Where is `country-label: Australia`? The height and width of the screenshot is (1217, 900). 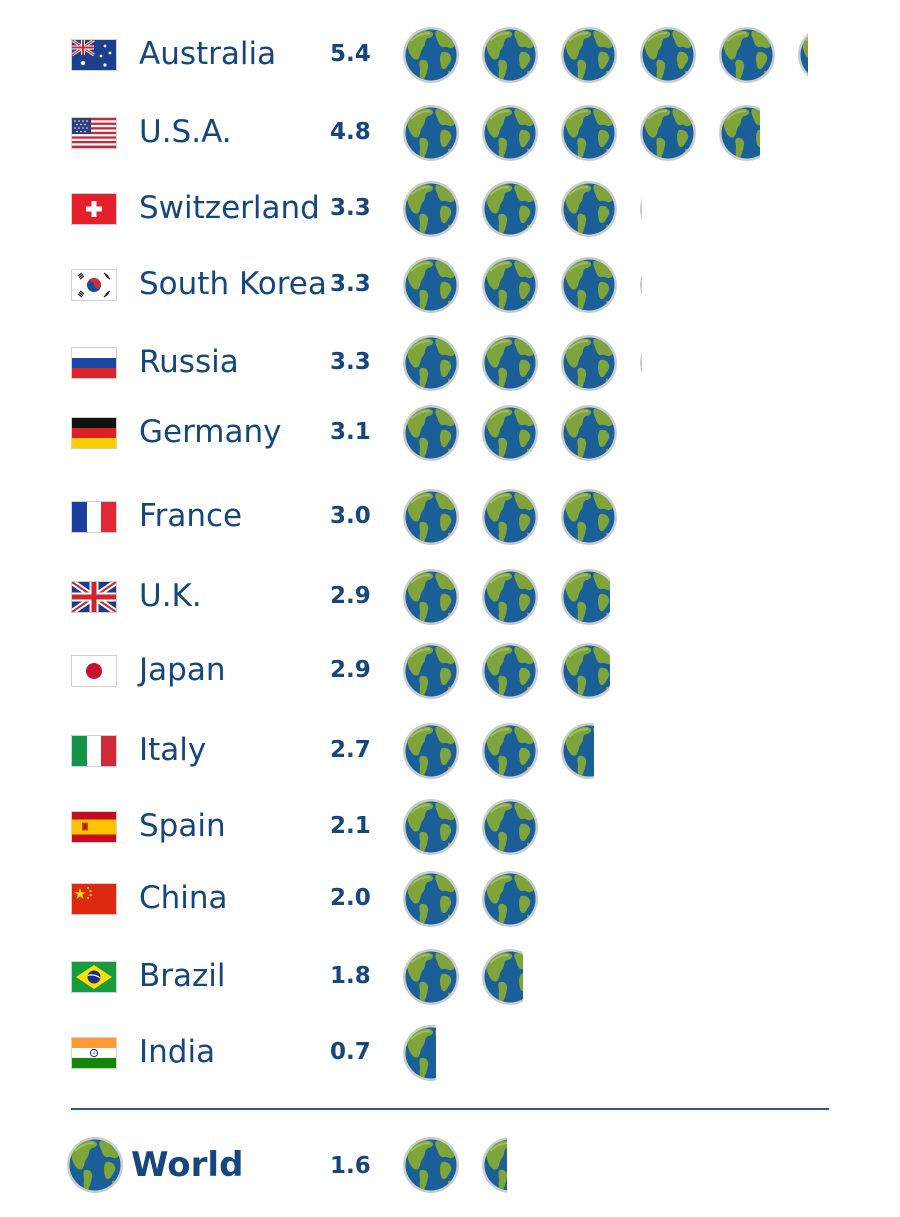
country-label: Australia is located at coordinates (208, 54).